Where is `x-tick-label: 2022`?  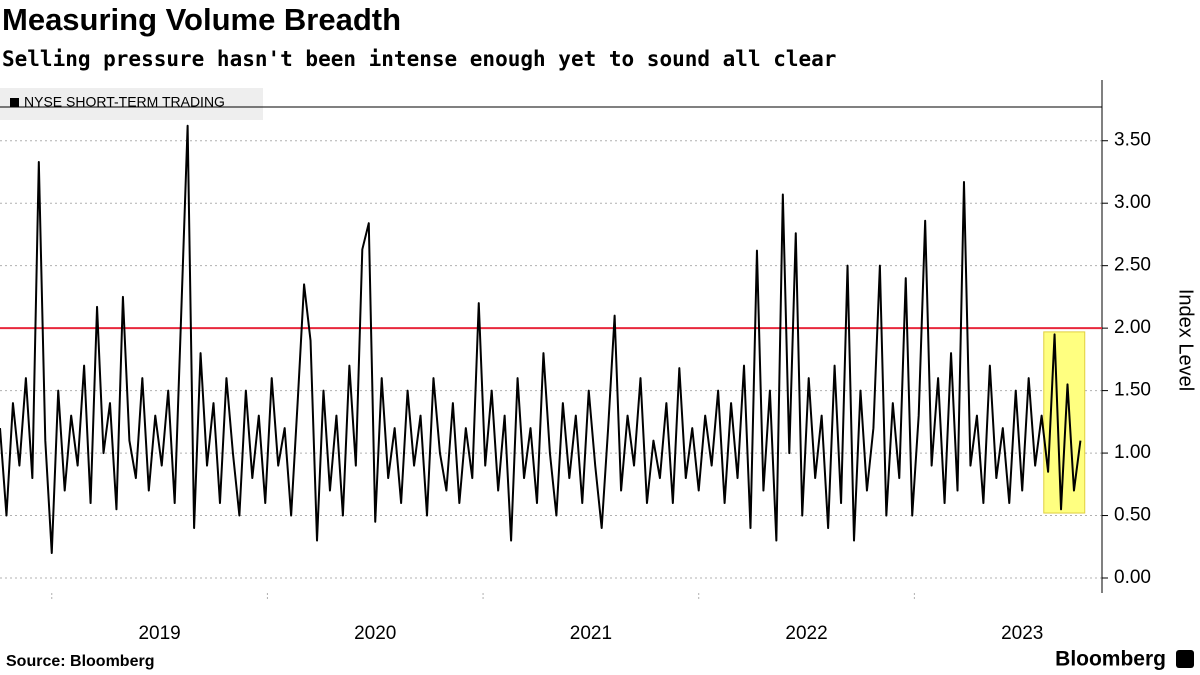 x-tick-label: 2022 is located at coordinates (806, 633).